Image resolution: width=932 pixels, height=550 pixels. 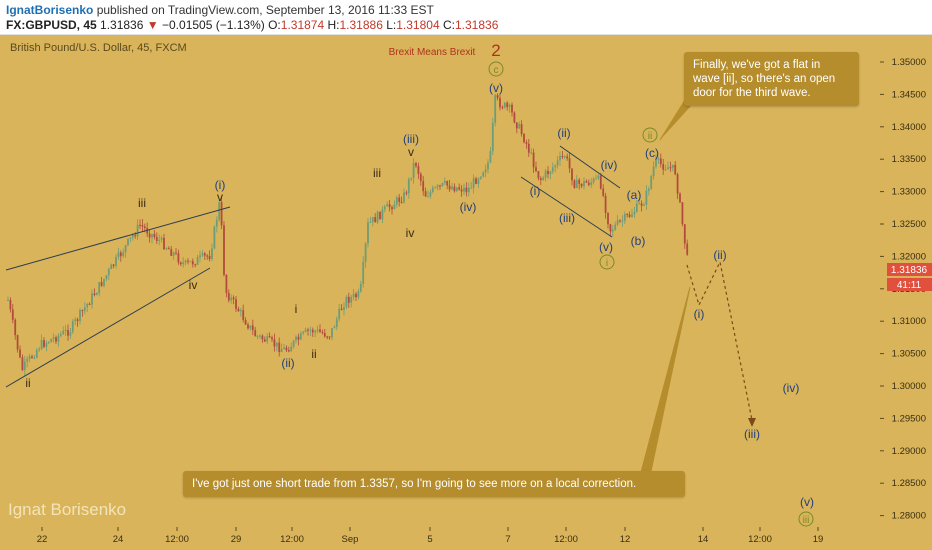 I want to click on wave-label: (iii), so click(x=567, y=218).